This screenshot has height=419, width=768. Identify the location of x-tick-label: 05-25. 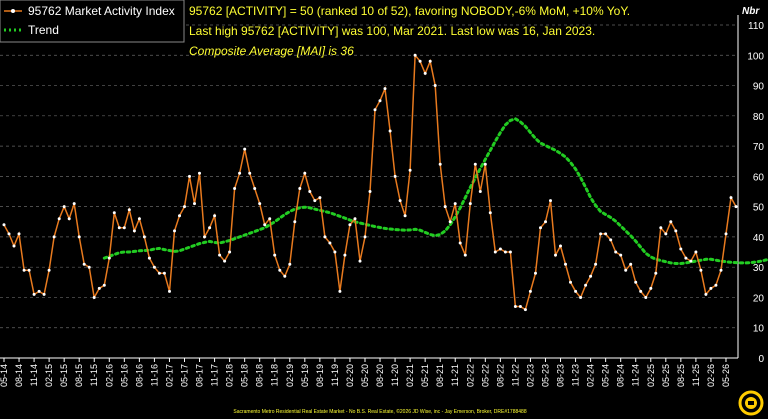
(666, 375).